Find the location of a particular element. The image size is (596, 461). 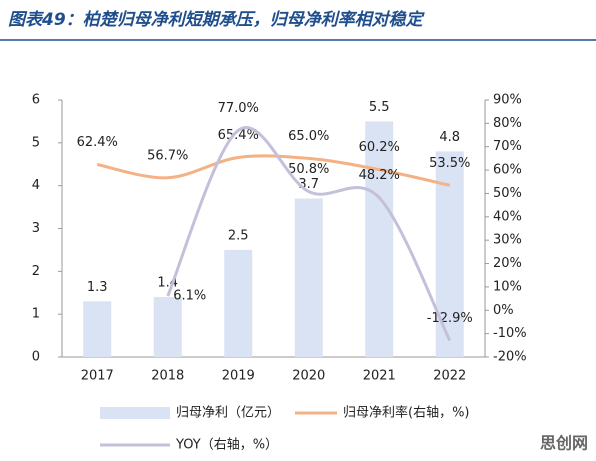

legend-label: YOY（右轴，%） is located at coordinates (226, 445).